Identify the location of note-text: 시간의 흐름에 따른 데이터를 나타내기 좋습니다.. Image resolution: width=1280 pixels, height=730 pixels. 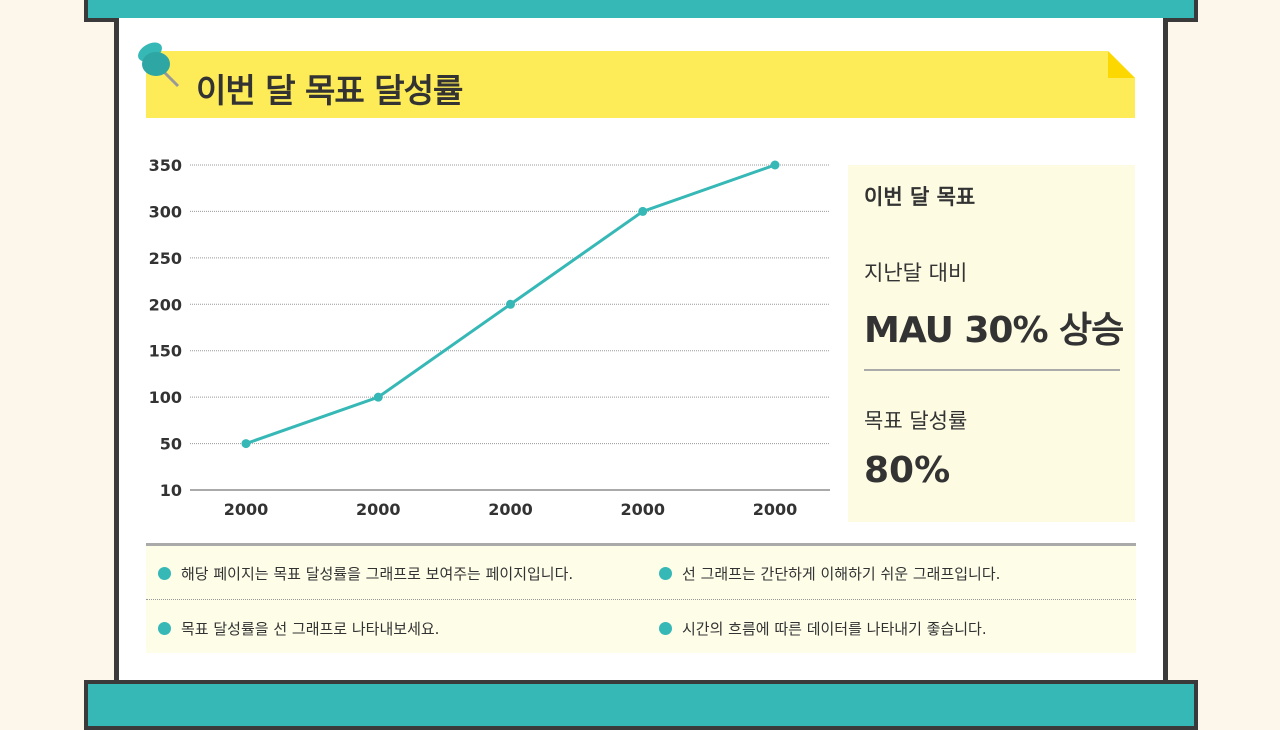
(834, 629).